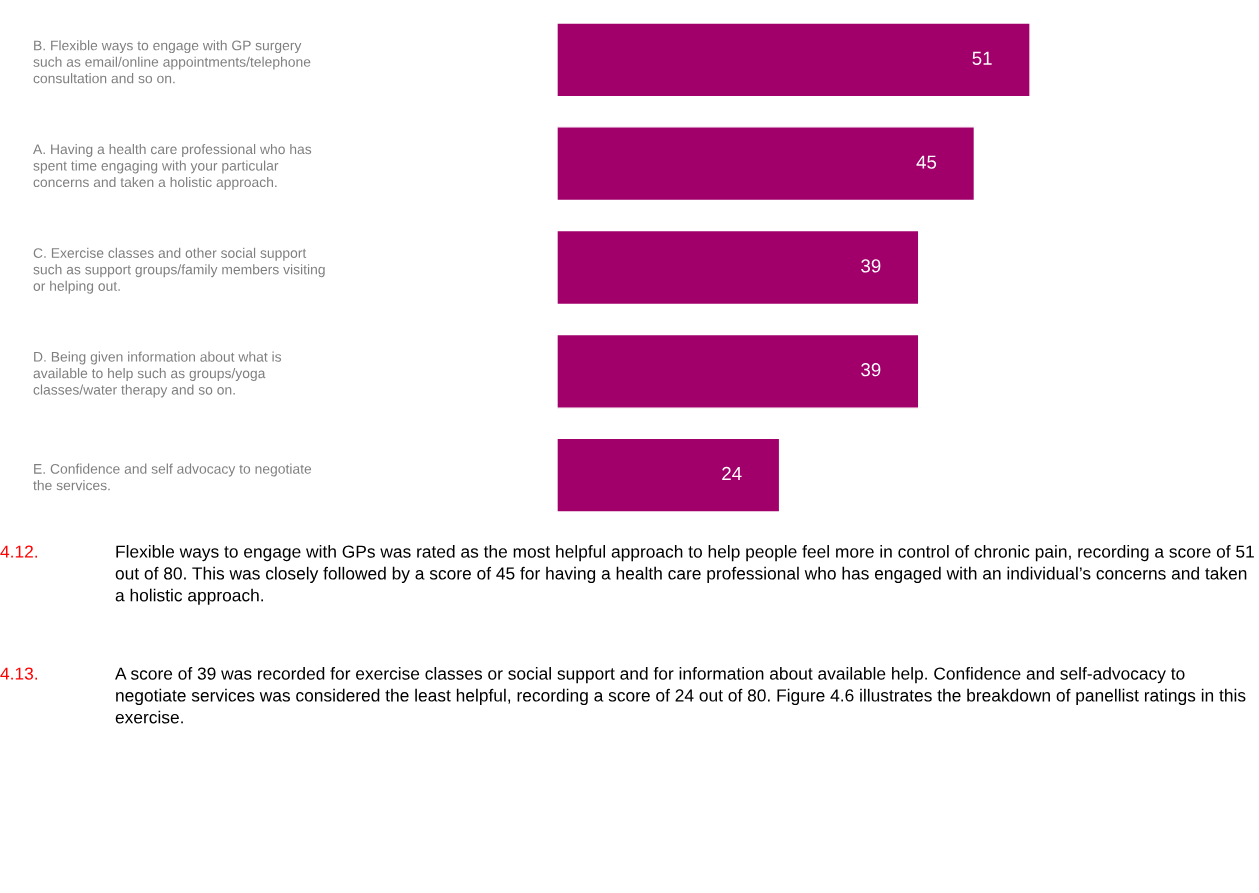 The width and height of the screenshot is (1259, 893). Describe the element at coordinates (926, 162) in the screenshot. I see `data-label: 45` at that location.